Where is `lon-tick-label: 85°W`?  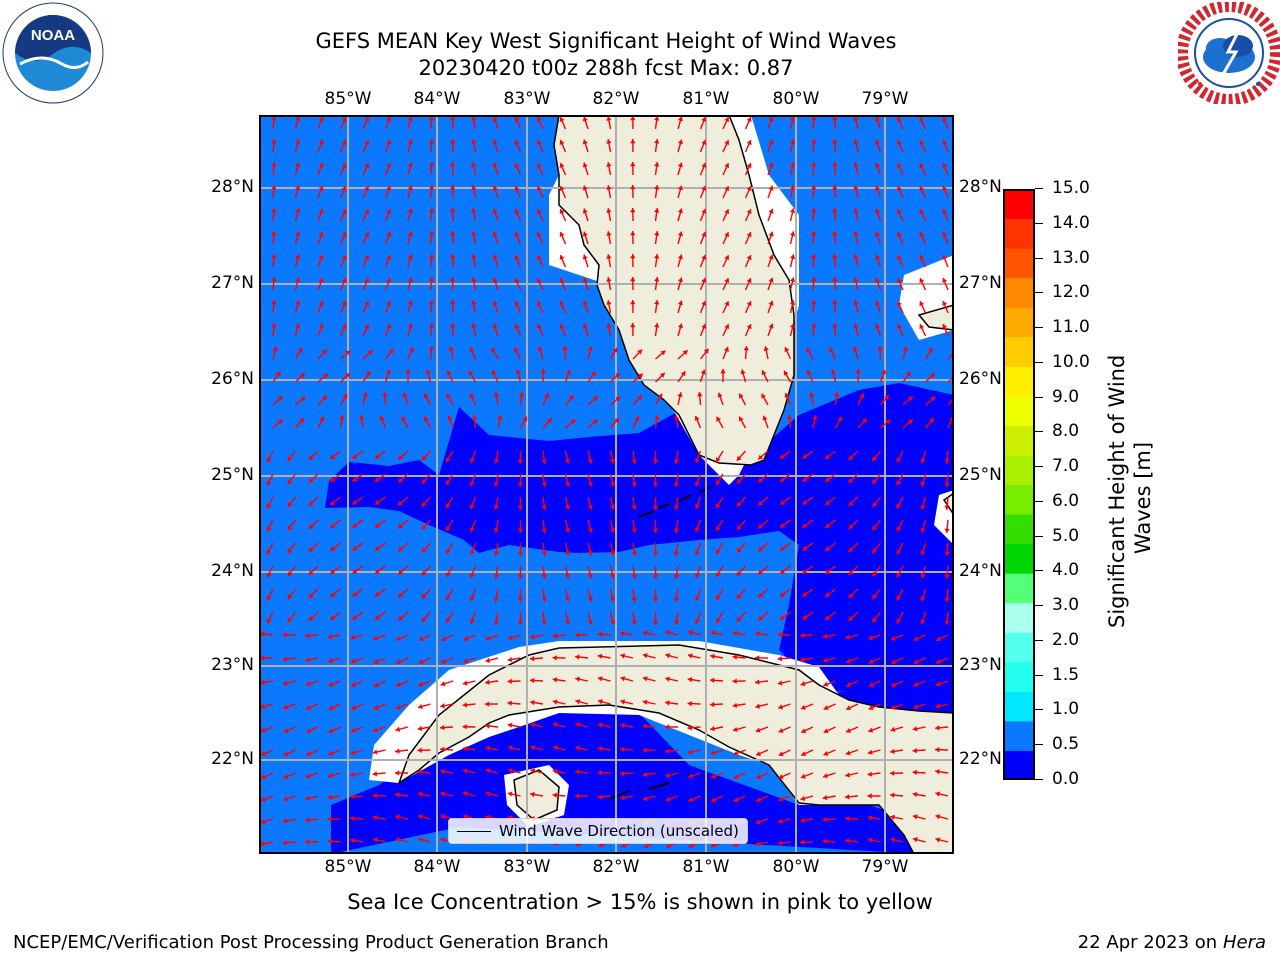
lon-tick-label: 85°W is located at coordinates (348, 867).